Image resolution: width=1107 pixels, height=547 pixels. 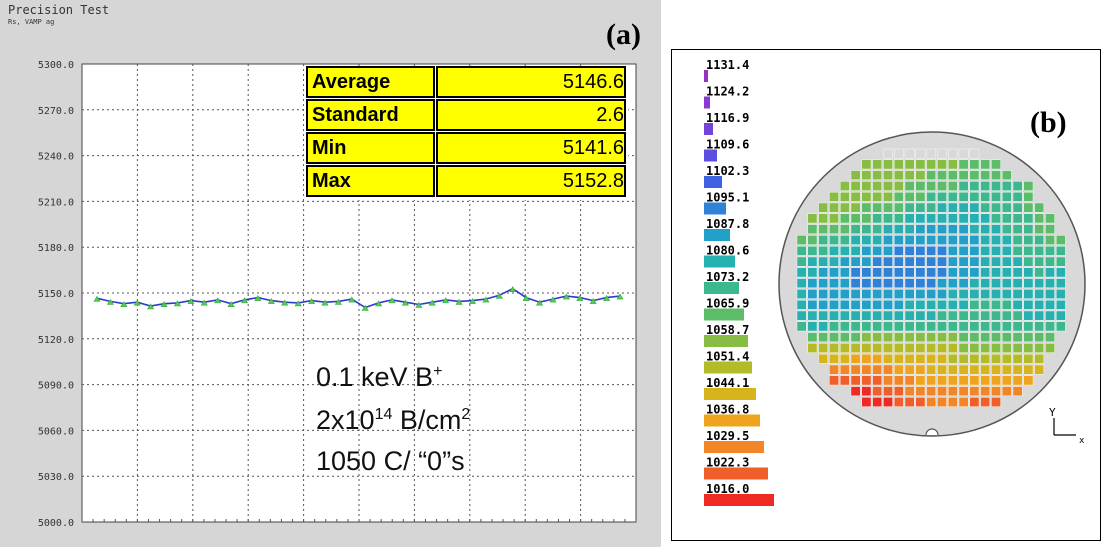 I want to click on stat-value: 2.6, so click(x=531, y=115).